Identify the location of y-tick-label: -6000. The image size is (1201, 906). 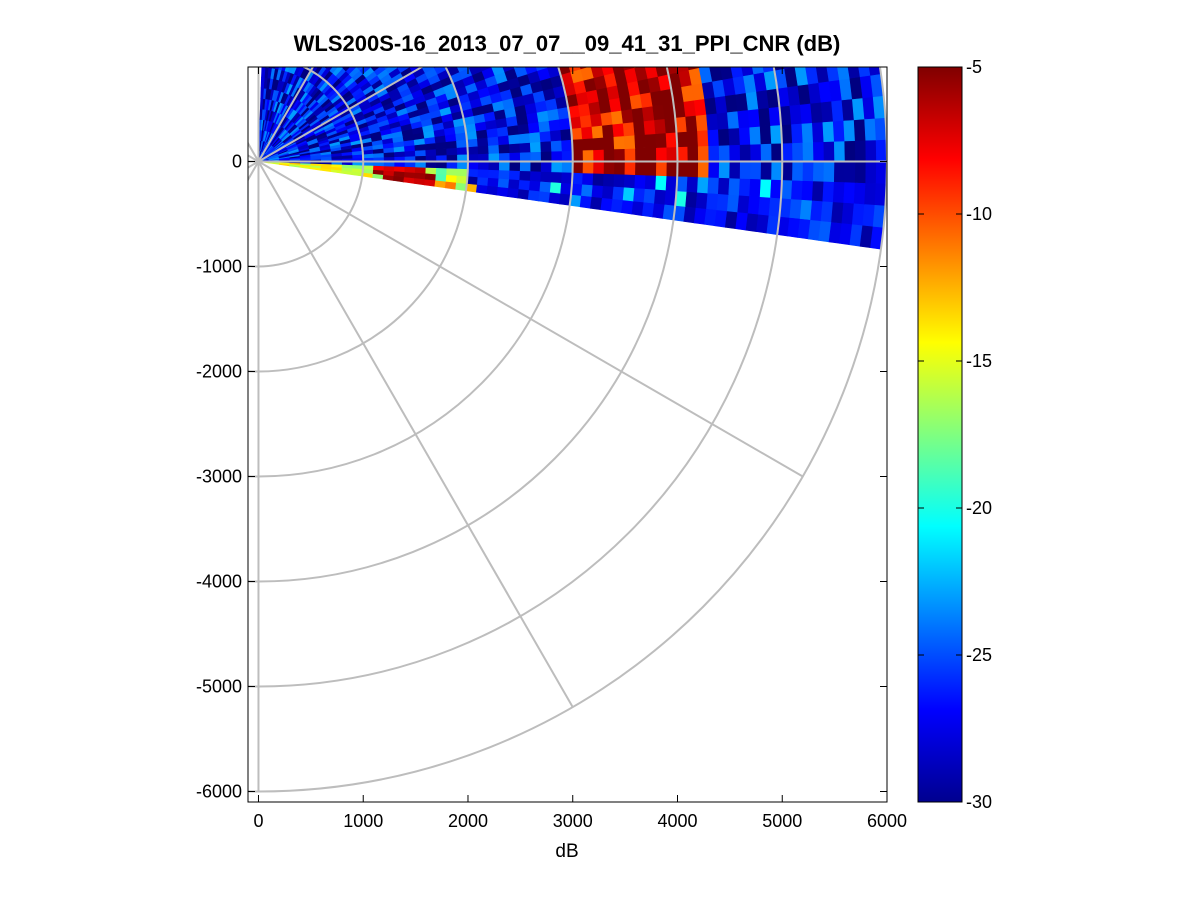
(219, 792).